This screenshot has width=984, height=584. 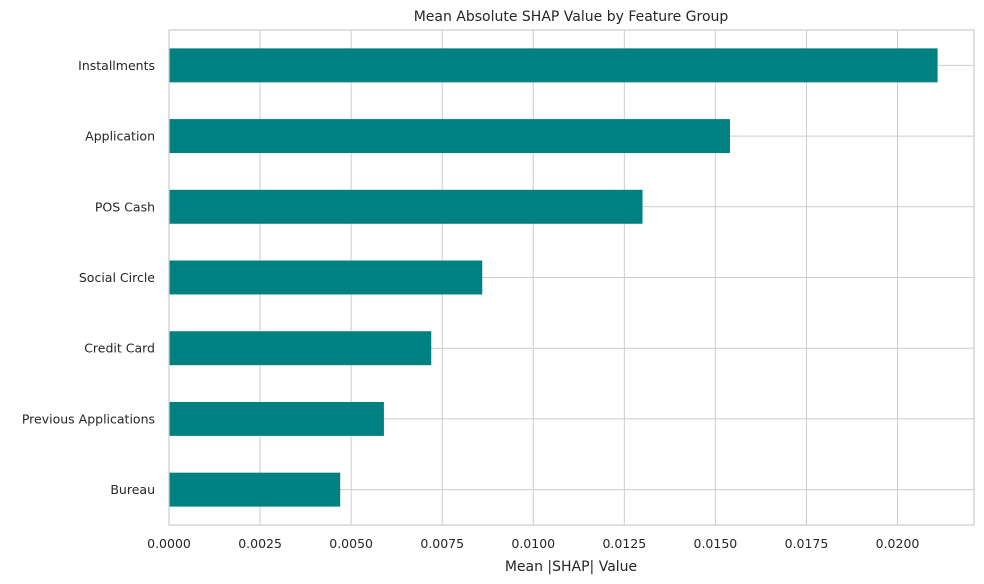 I want to click on x-tick-label: 0.0150, so click(x=716, y=543).